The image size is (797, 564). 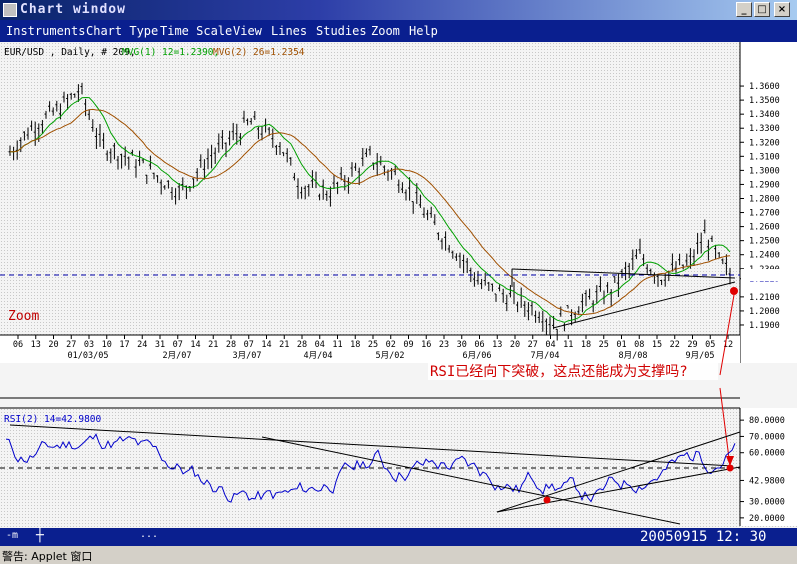 I want to click on price-tick-label: 1.2400, so click(x=764, y=256).